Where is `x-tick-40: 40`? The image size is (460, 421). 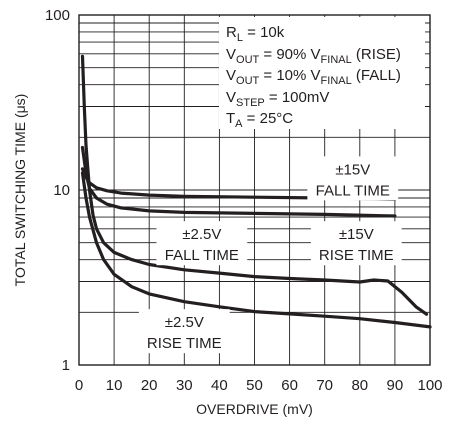
x-tick-40: 40 is located at coordinates (219, 385).